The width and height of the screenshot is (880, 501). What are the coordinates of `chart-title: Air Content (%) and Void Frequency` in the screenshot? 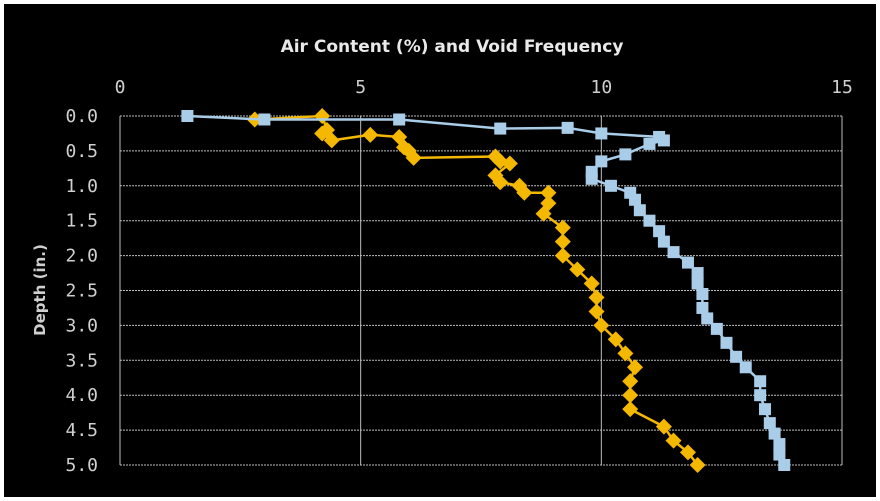 It's located at (452, 47).